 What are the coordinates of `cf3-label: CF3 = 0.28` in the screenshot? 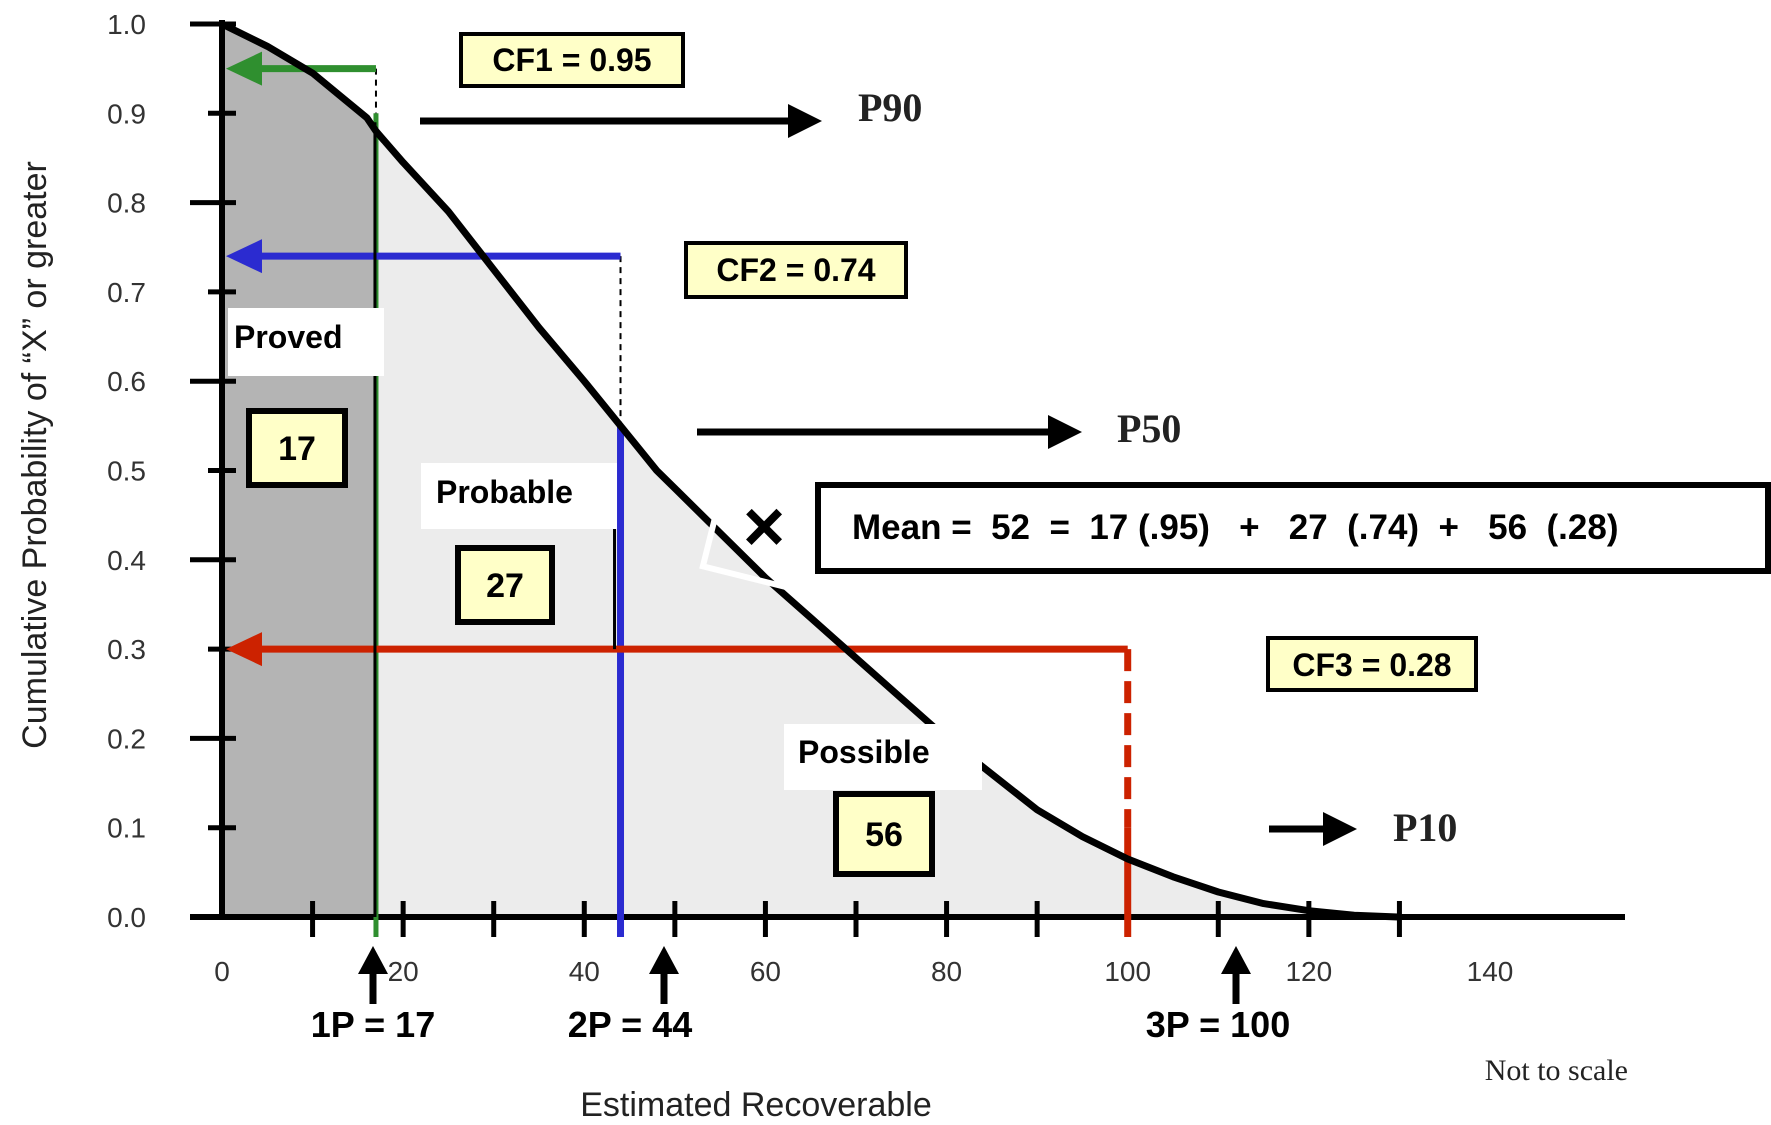 It's located at (1371, 665).